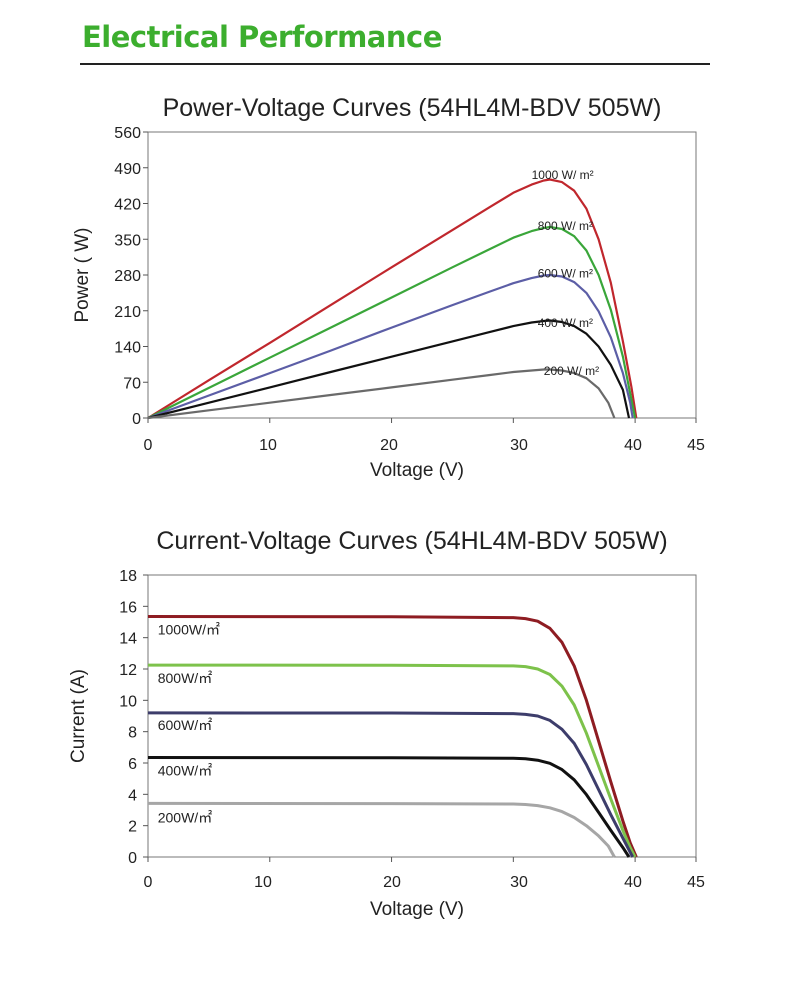 This screenshot has width=800, height=1000. I want to click on chart-1-x-tick-label: 30, so click(519, 445).